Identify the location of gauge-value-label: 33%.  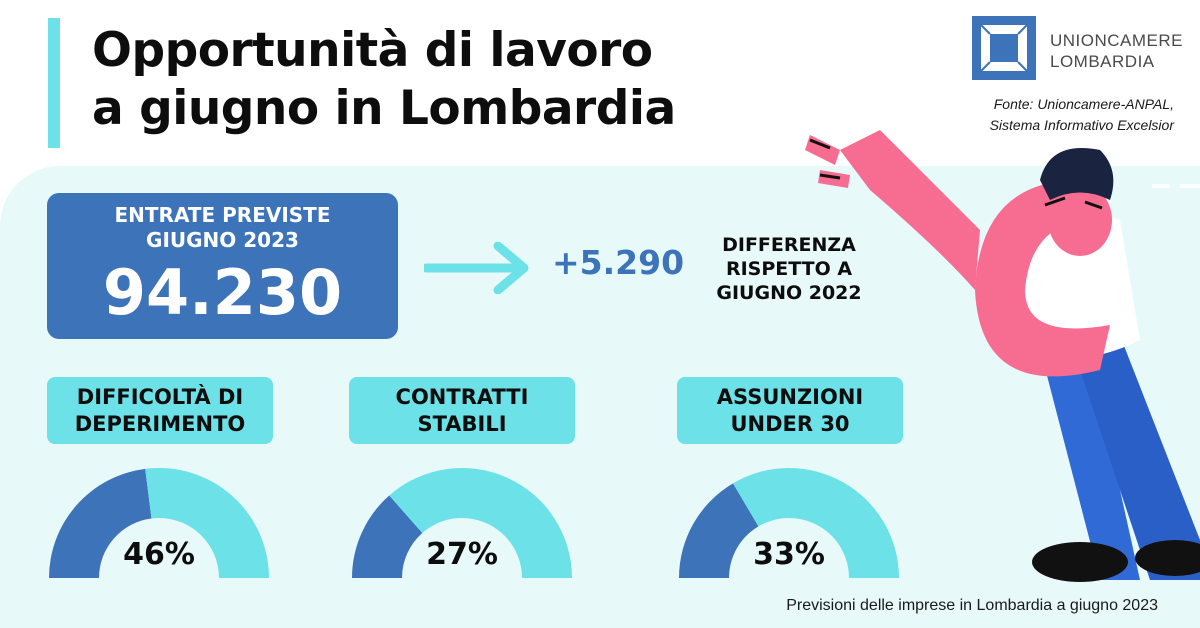
(789, 554).